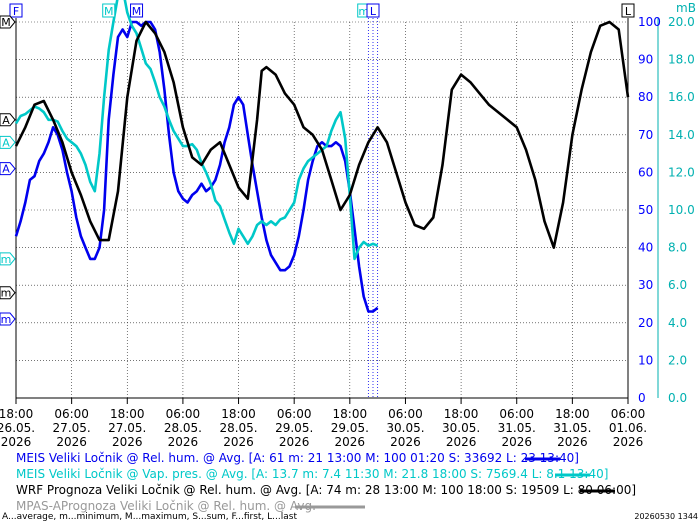 This screenshot has width=700, height=523. I want to click on left-marker-label: M, so click(6, 22).